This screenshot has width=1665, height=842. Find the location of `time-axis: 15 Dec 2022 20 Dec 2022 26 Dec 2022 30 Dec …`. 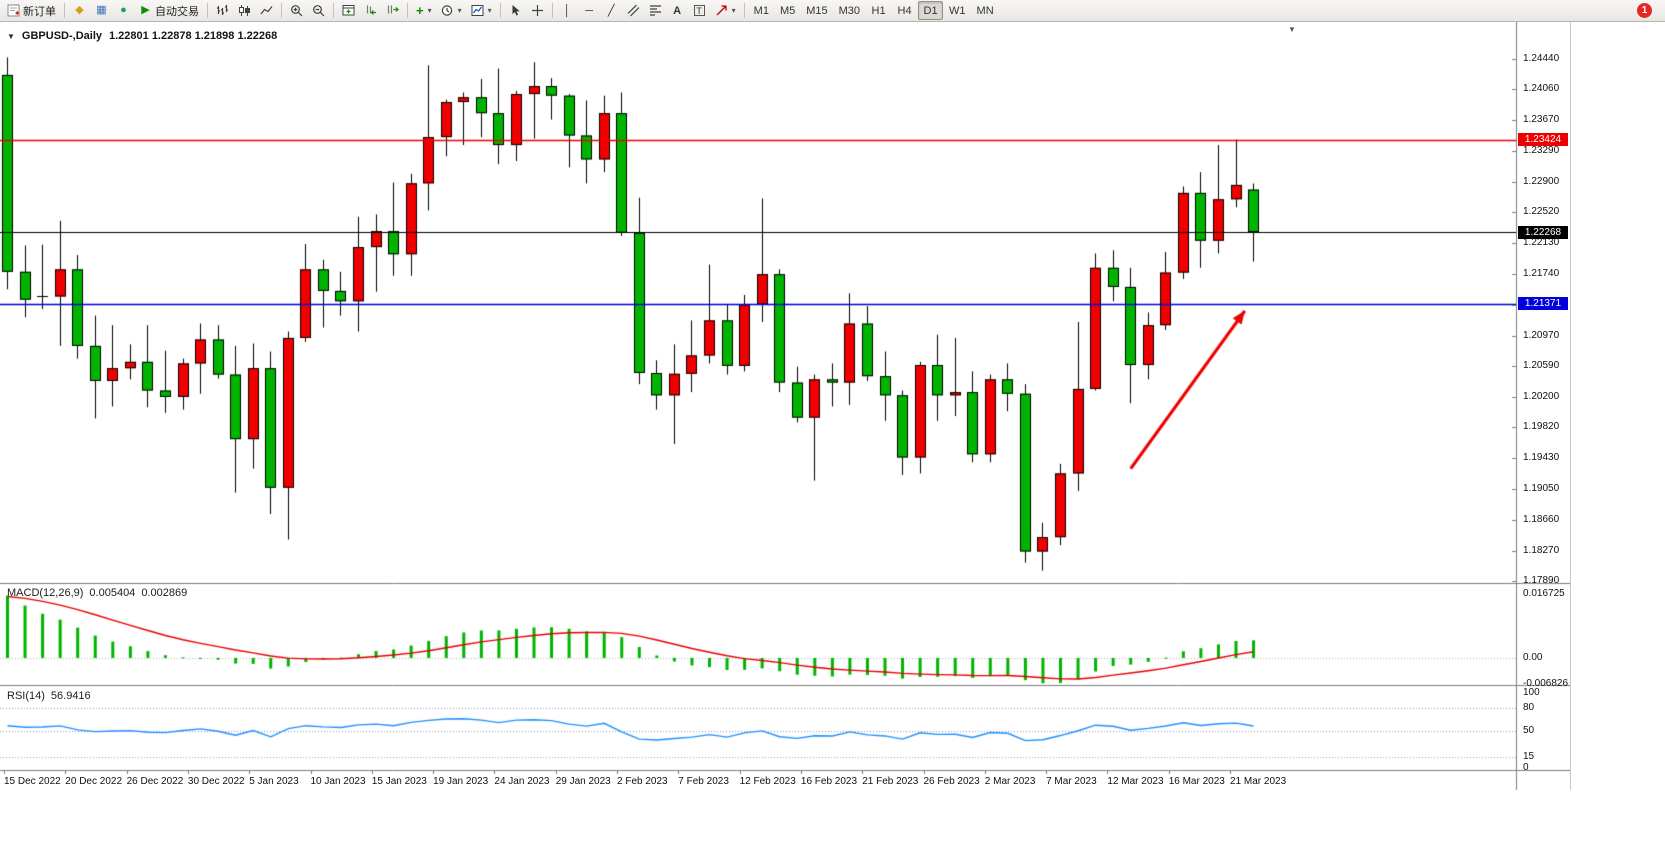

time-axis: 15 Dec 2022 20 Dec 2022 26 Dec 2022 30 Dec … is located at coordinates (758, 780).